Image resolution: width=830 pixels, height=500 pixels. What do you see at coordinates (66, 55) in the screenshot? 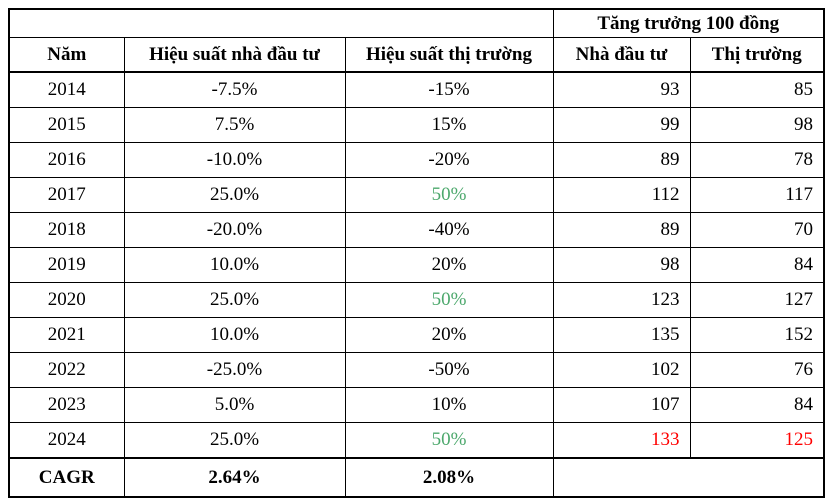
I see `column-header-year: Năm` at bounding box center [66, 55].